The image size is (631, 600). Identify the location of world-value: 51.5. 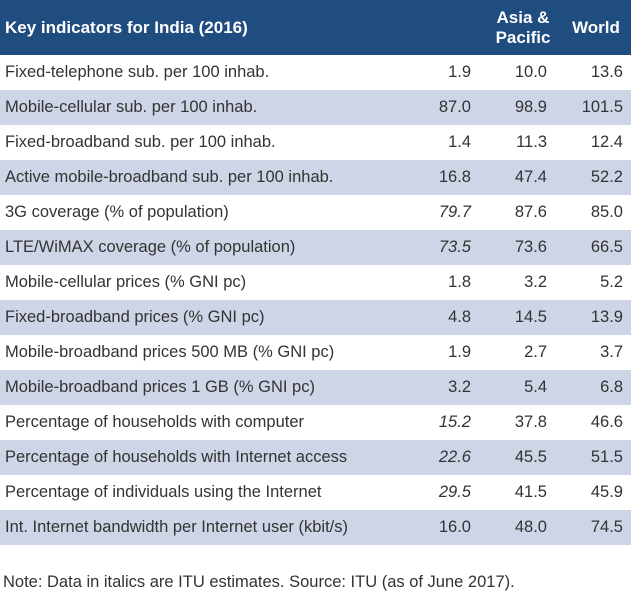
(606, 457).